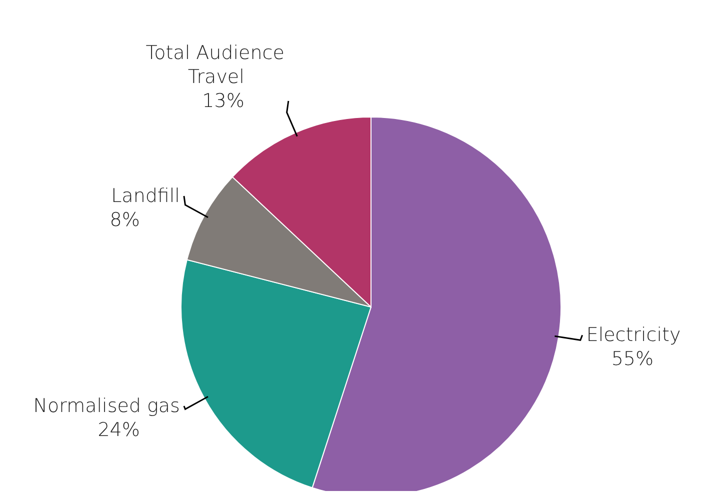  What do you see at coordinates (125, 219) in the screenshot?
I see `data-label: 8%` at bounding box center [125, 219].